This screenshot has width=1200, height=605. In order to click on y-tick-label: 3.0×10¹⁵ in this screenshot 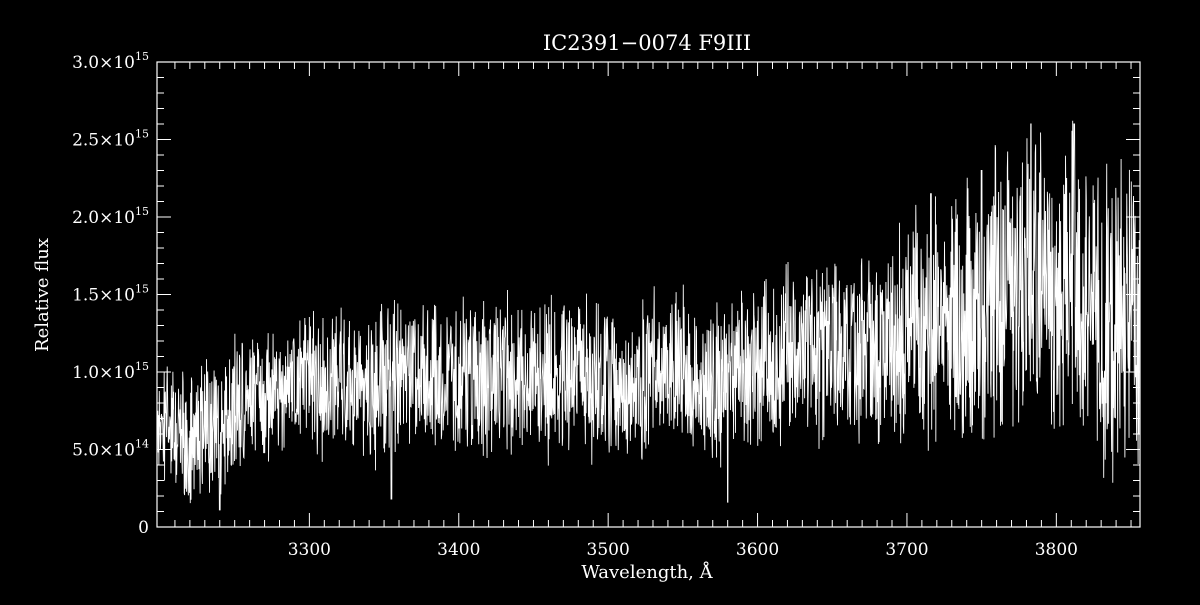, I will do `click(110, 61)`.